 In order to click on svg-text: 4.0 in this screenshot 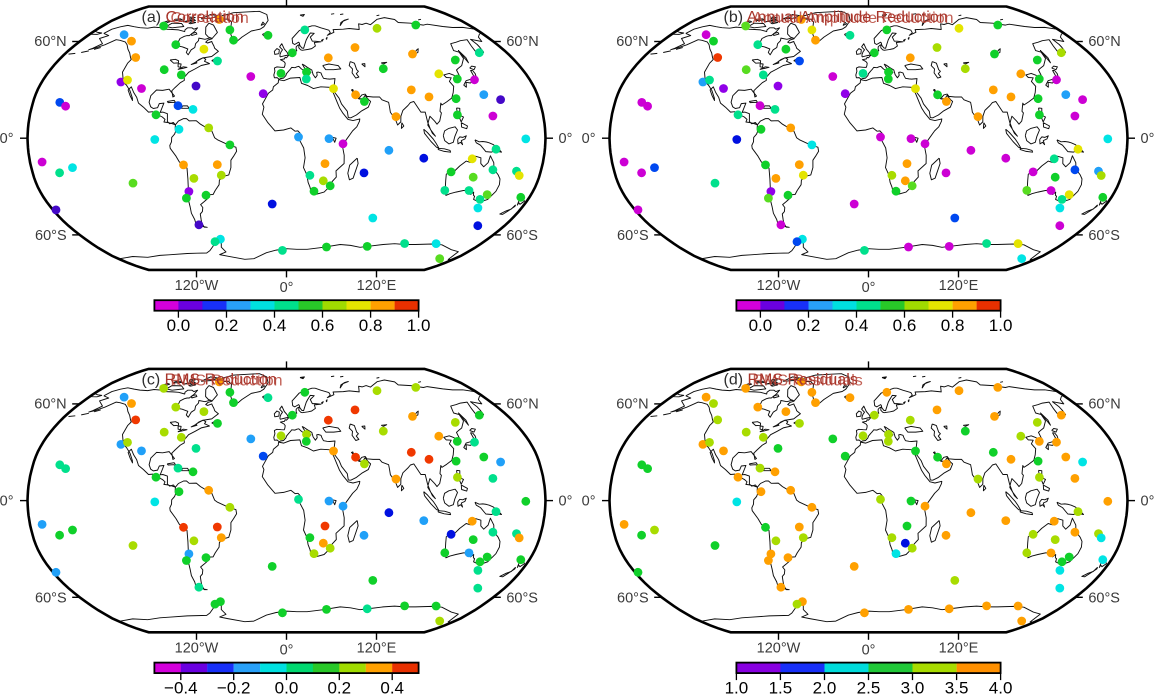, I will do `click(1001, 688)`.